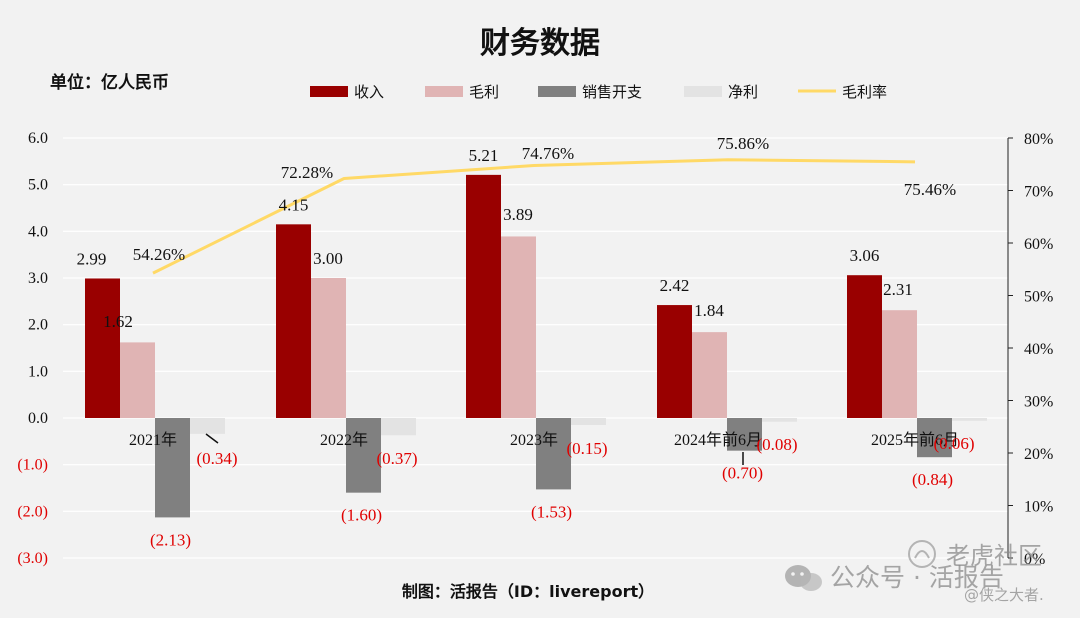 The width and height of the screenshot is (1080, 618). I want to click on selling-expense-value-label: (2.13), so click(170, 539).